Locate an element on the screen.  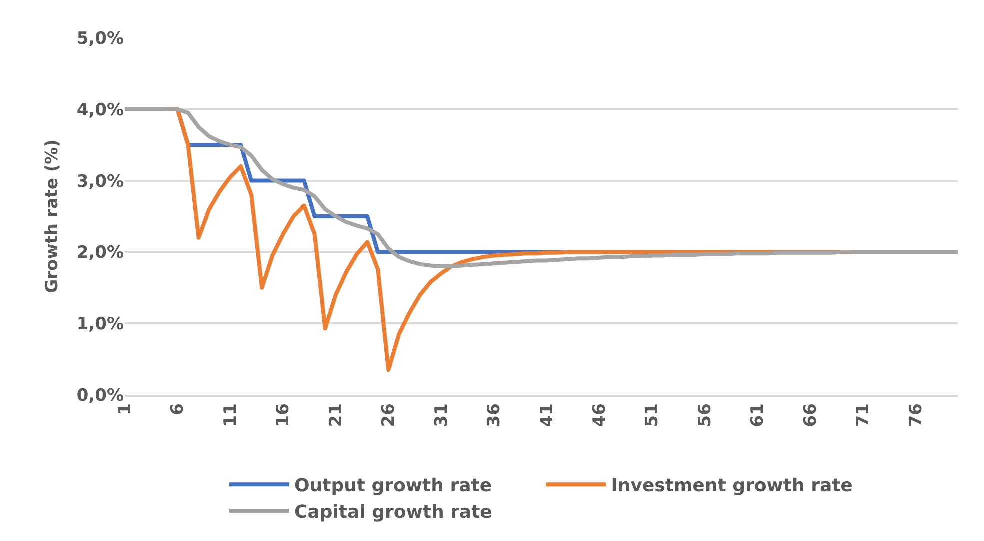
x-tick-label: 66 is located at coordinates (810, 416).